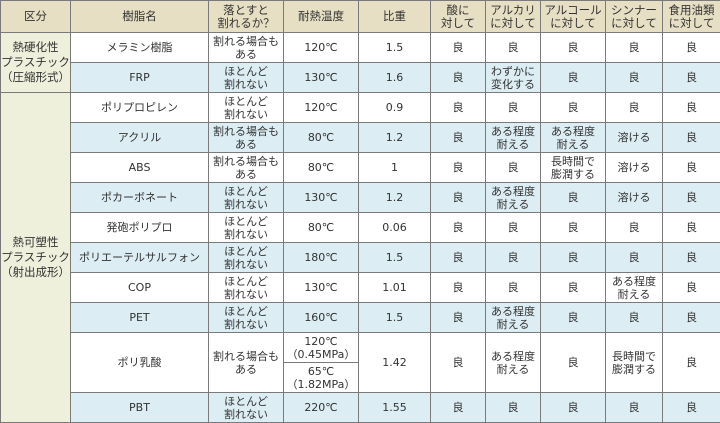 The height and width of the screenshot is (423, 720). Describe the element at coordinates (140, 108) in the screenshot. I see `cell-resin-name: ポリプロピレン` at that location.